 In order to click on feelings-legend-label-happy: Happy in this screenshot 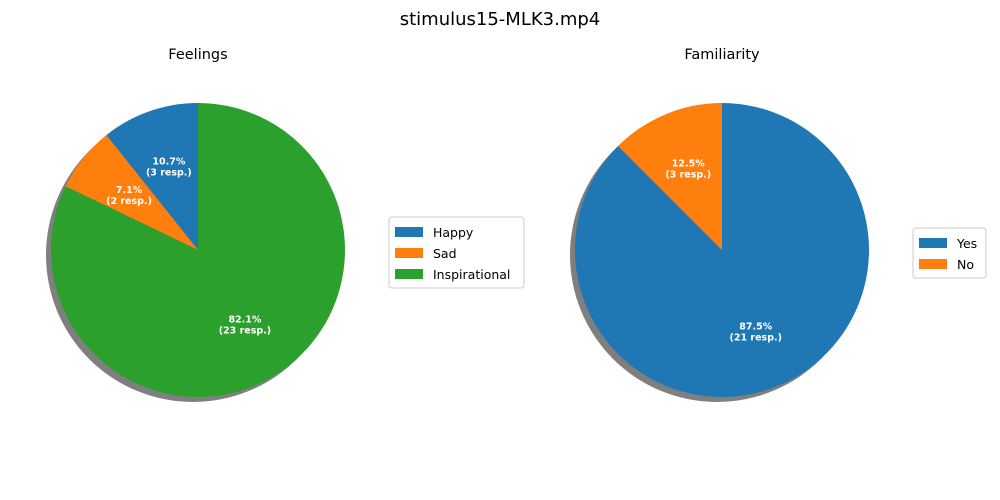, I will do `click(453, 232)`.